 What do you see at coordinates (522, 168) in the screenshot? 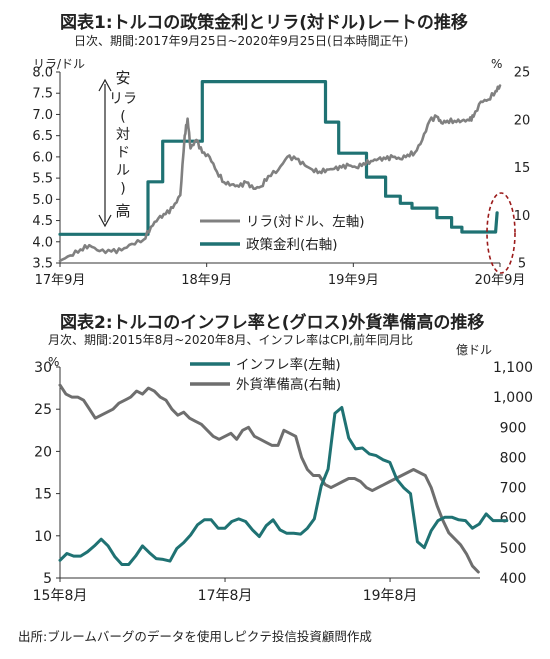
I see `chart1-right-tick-label: 15` at bounding box center [522, 168].